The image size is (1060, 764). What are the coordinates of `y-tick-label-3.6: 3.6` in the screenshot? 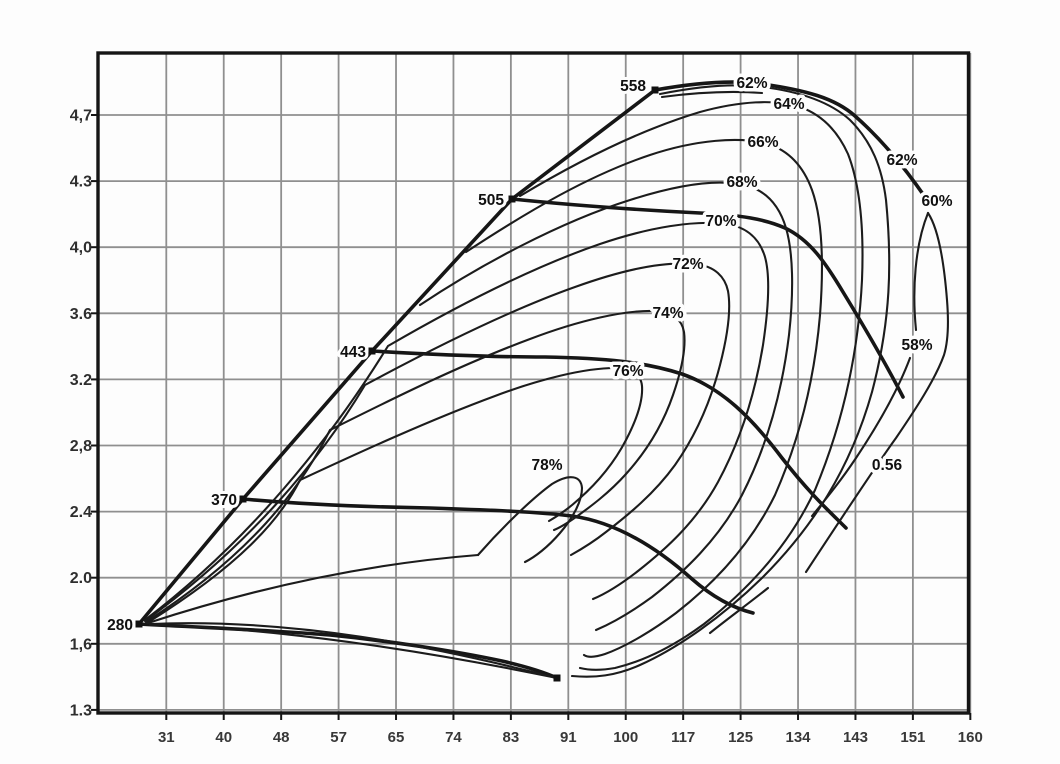 It's located at (81, 314).